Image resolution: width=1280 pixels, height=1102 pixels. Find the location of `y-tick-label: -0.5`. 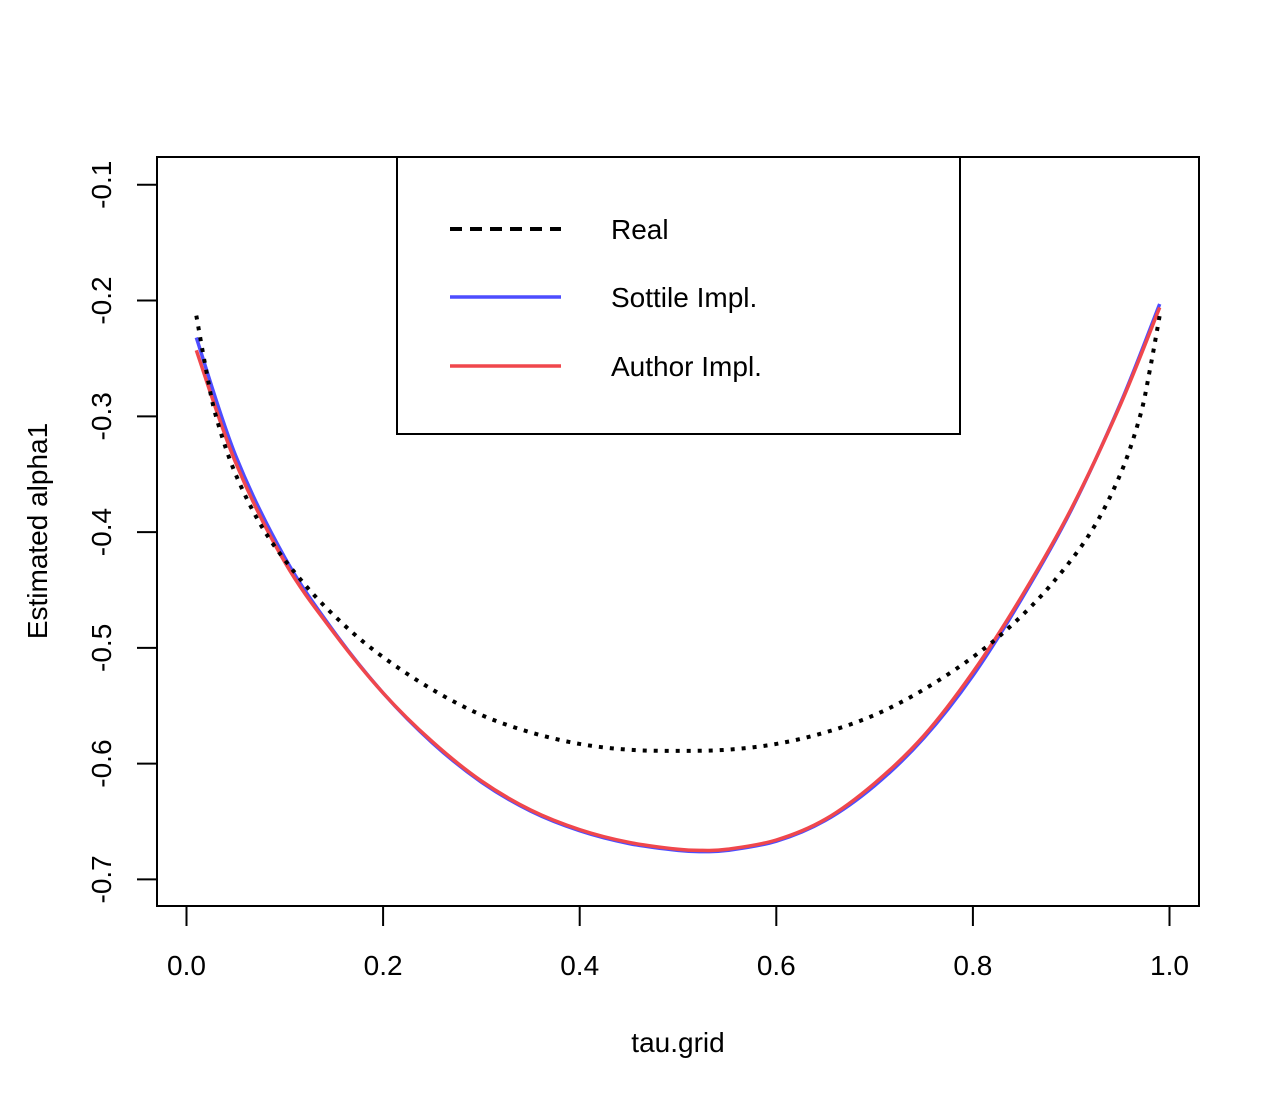

y-tick-label: -0.5 is located at coordinates (101, 648).